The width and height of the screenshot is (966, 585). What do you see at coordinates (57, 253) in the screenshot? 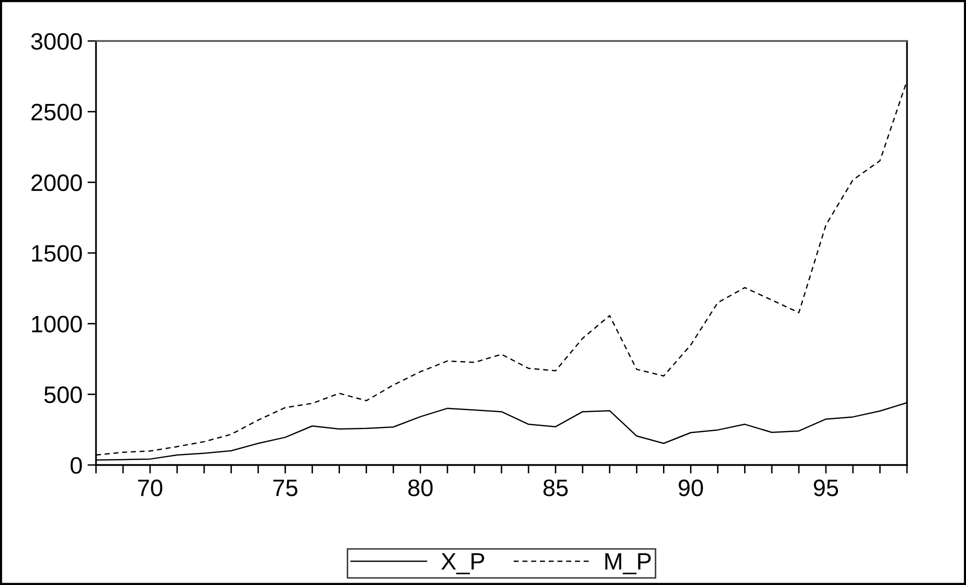
I see `y-tick-label: 1500` at bounding box center [57, 253].